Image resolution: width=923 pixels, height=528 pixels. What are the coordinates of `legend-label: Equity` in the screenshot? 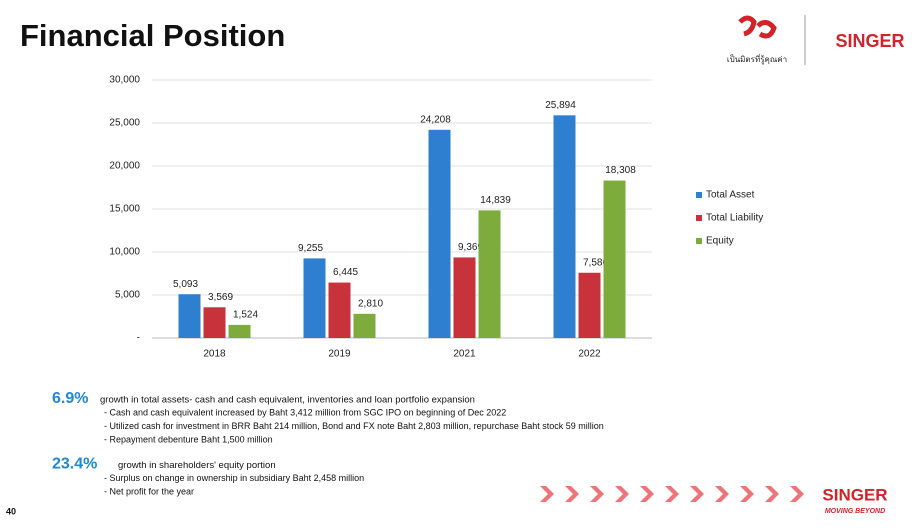 It's located at (720, 241).